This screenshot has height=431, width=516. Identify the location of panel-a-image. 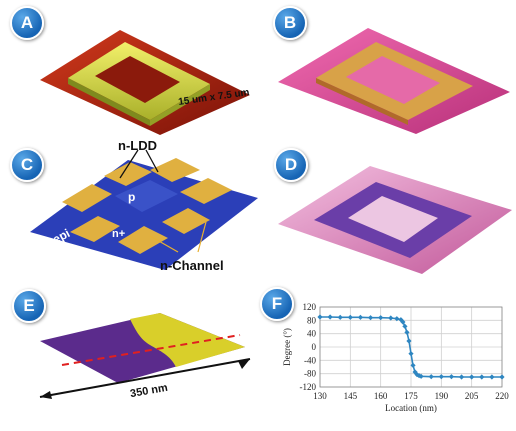
(145, 82).